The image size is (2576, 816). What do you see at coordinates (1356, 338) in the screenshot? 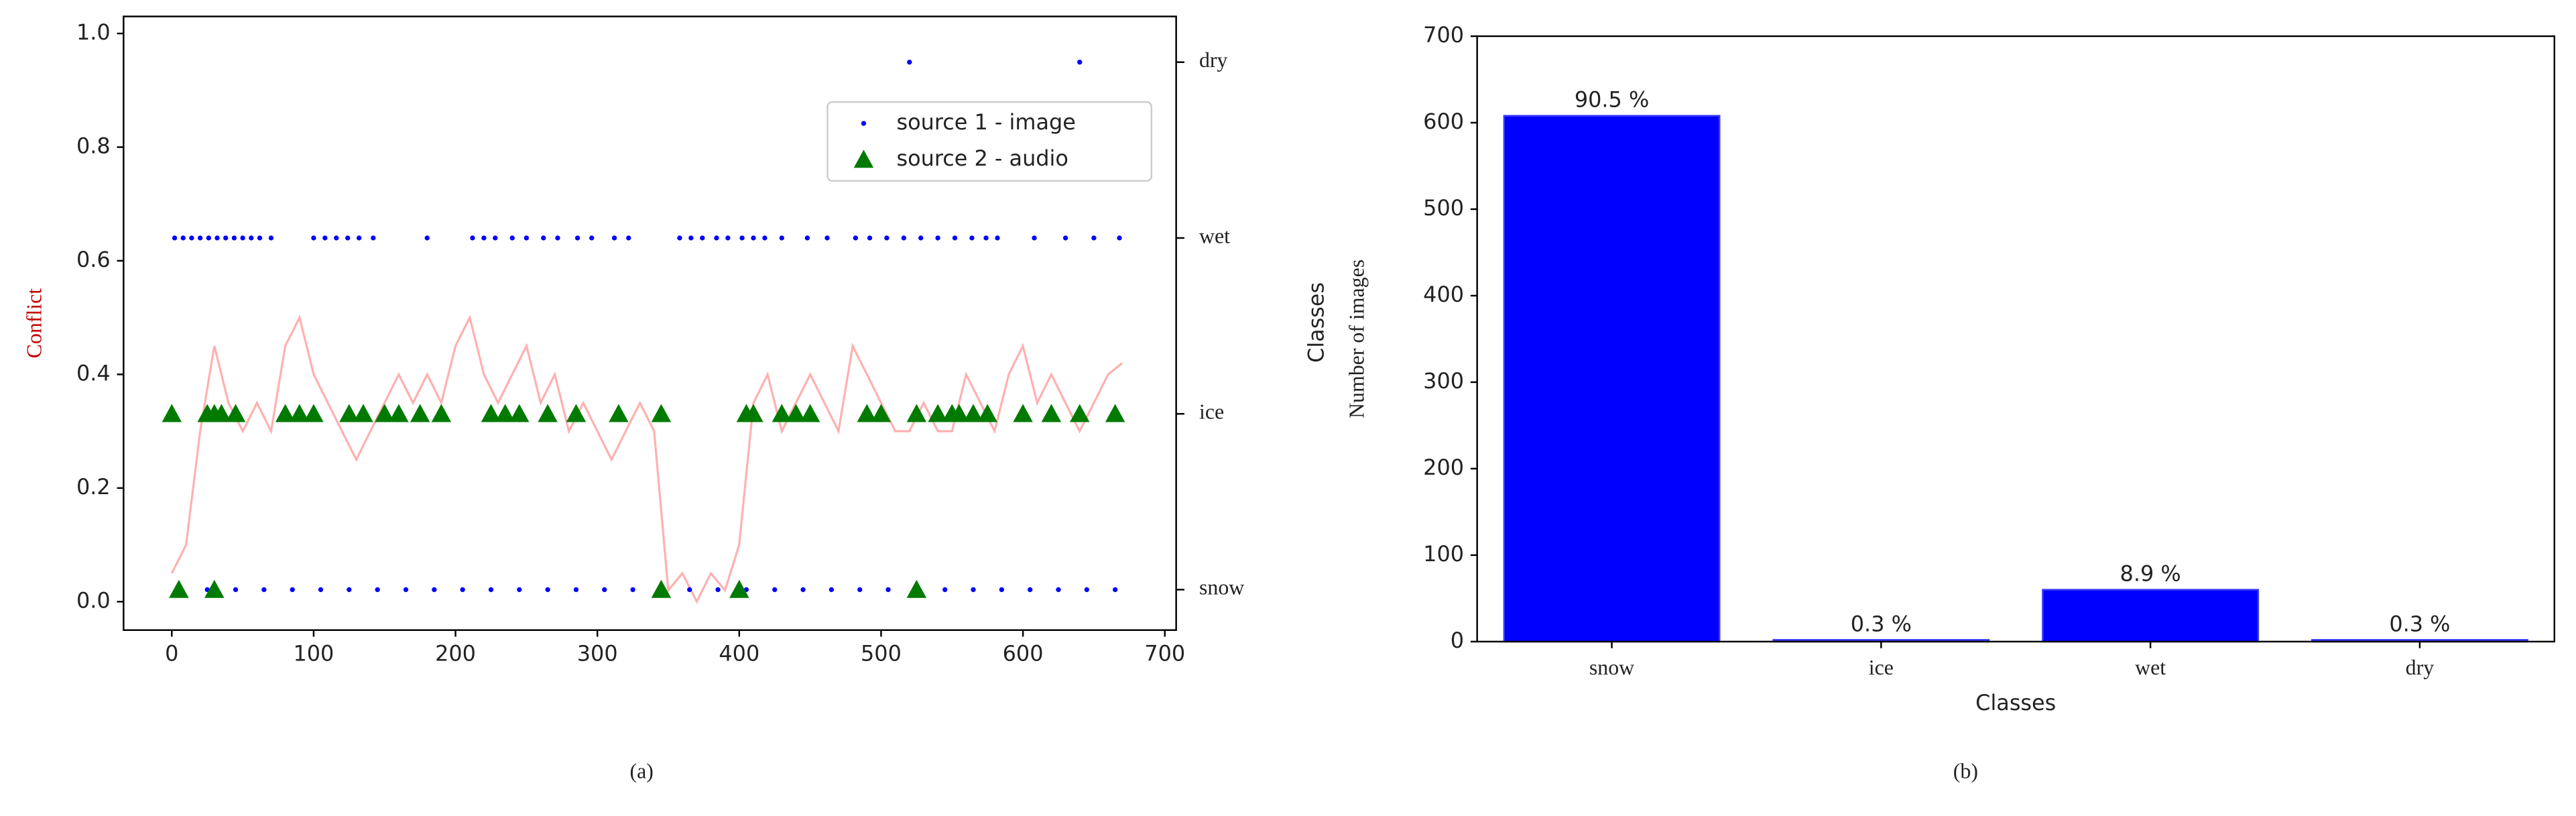
I see `y-axis-label: Number of images` at bounding box center [1356, 338].